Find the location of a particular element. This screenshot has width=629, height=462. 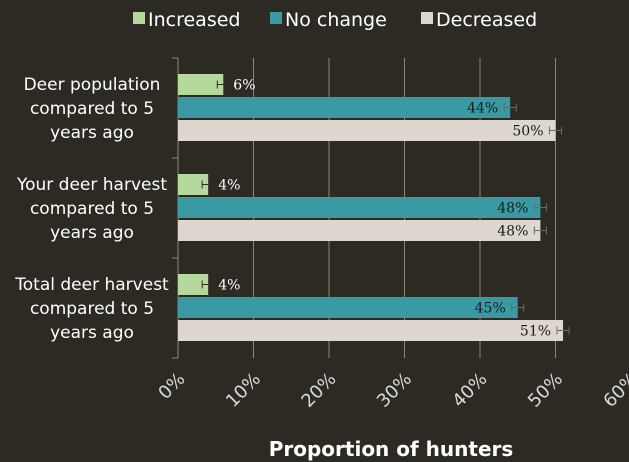

data-label: 45% is located at coordinates (490, 309).